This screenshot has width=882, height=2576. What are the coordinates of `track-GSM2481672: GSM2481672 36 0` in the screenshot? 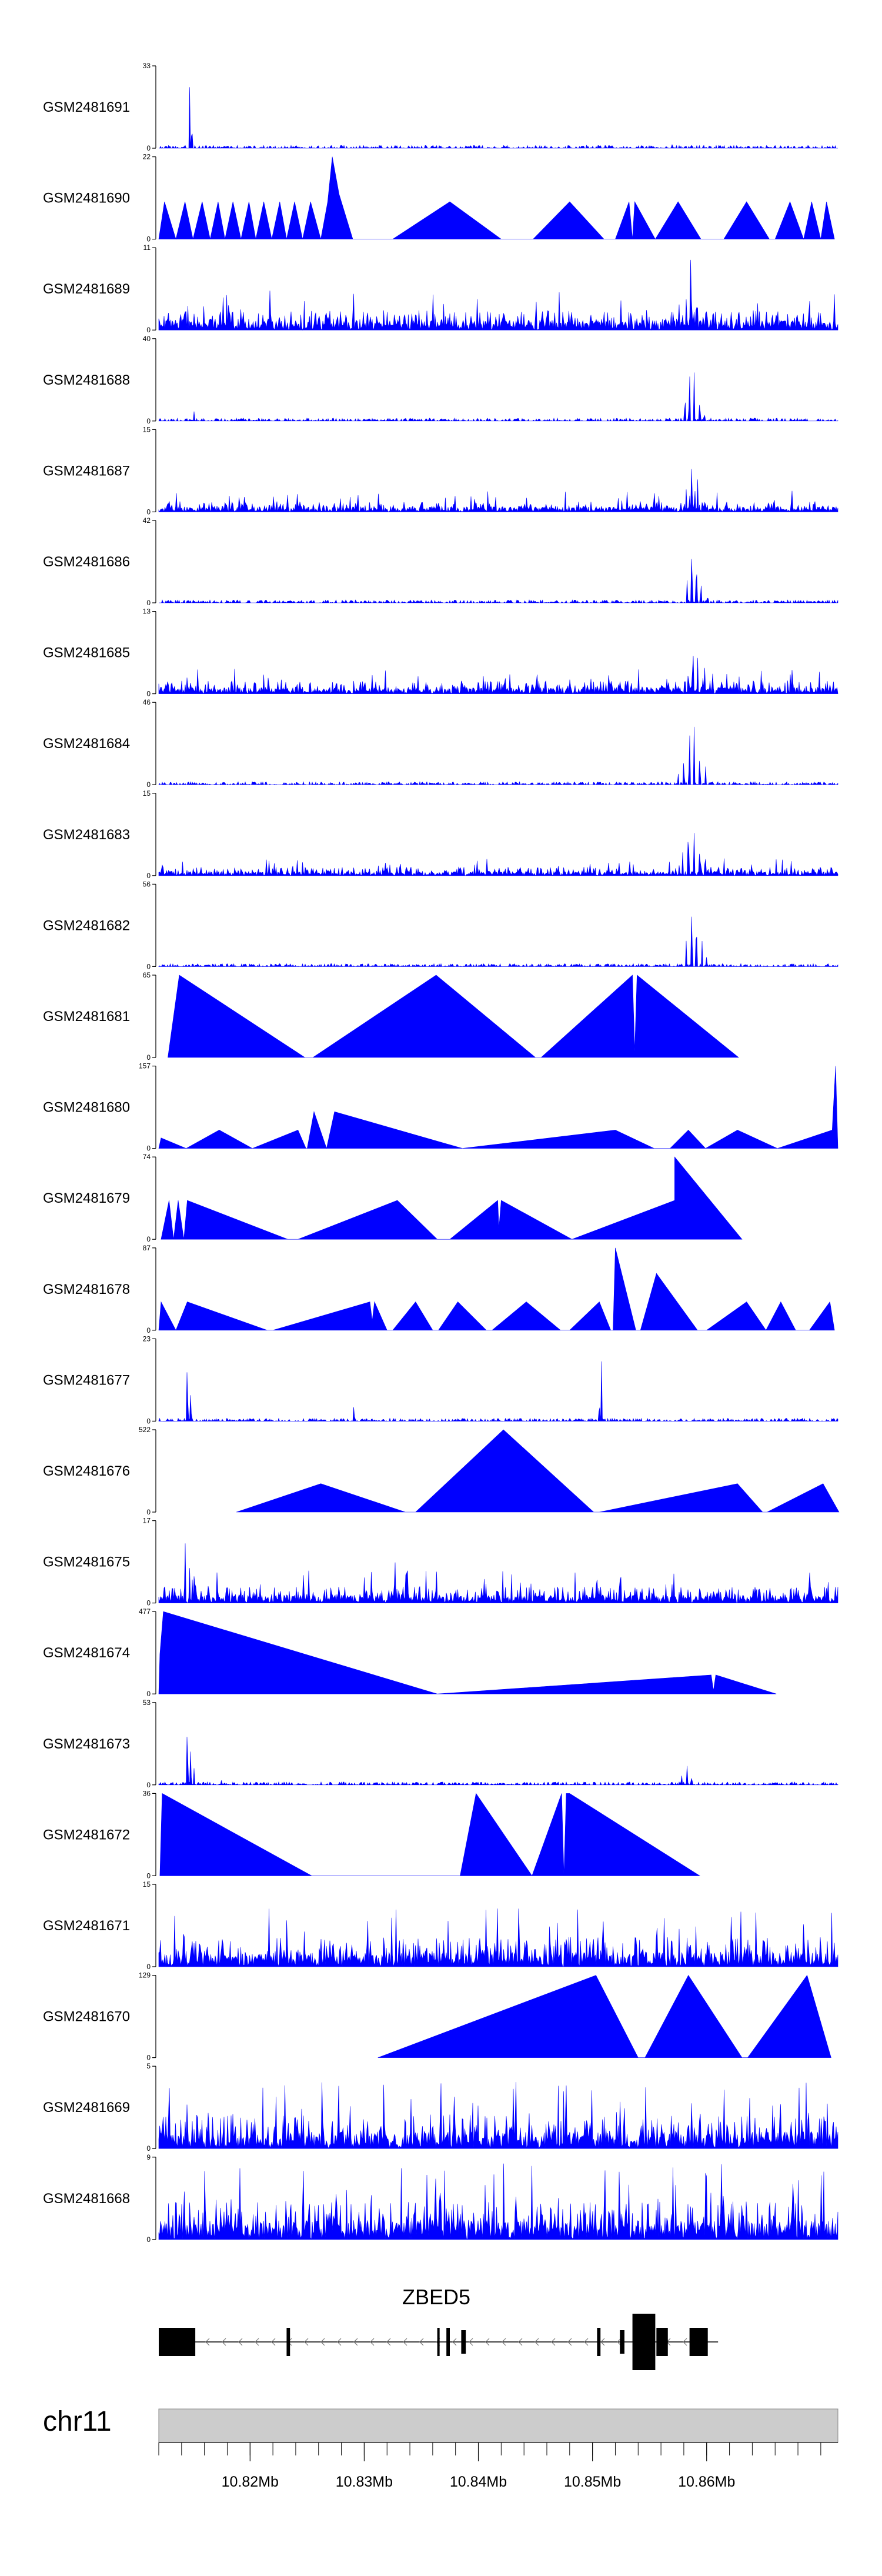 It's located at (372, 1834).